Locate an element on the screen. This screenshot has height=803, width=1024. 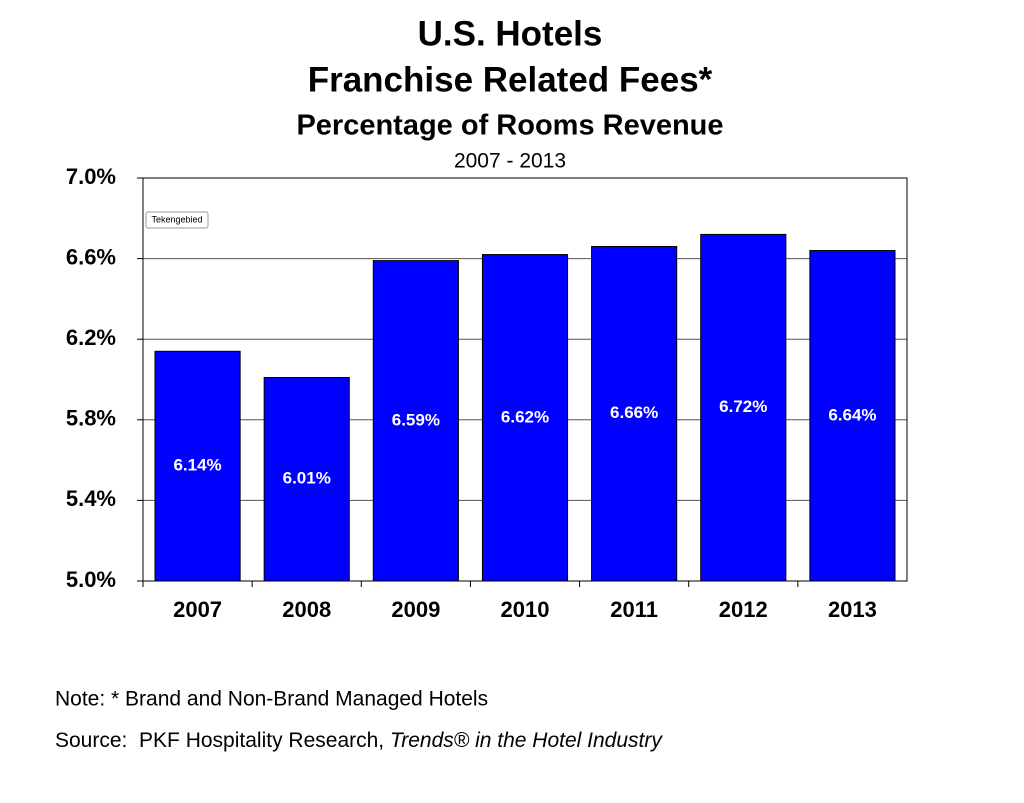
chart-subtitle: Percentage of Rooms Revenue is located at coordinates (509, 126).